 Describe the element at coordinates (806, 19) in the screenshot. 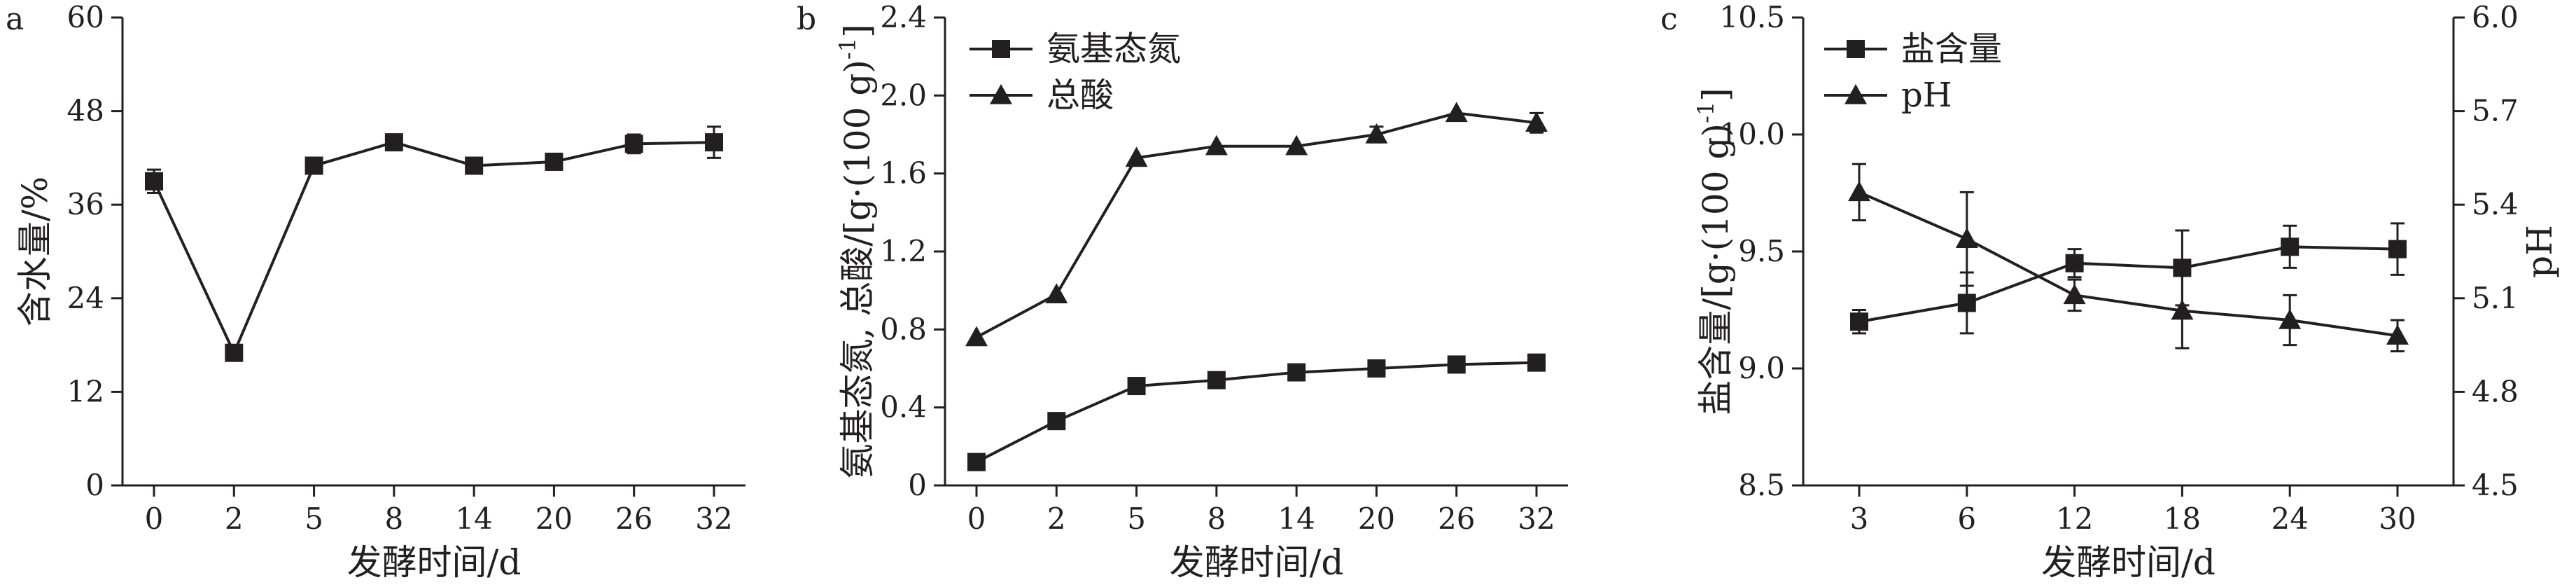

I see `panel-letter: b` at that location.